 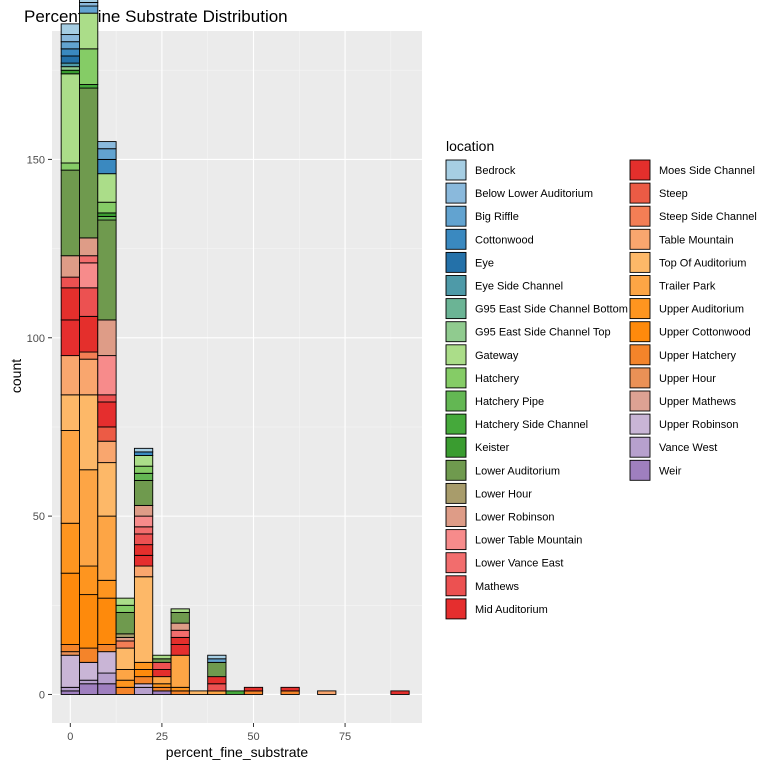 I want to click on x-tick-label: 25, so click(x=162, y=737).